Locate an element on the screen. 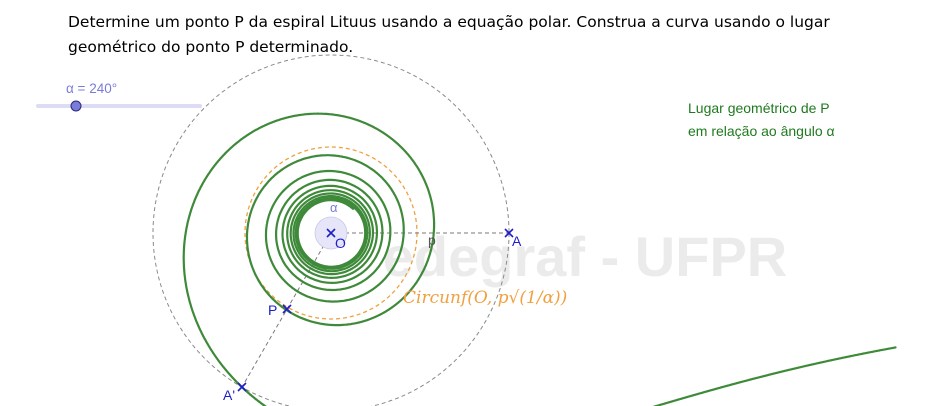 This screenshot has width=950, height=406. watermark: edegraf - UFPR is located at coordinates (585, 256).